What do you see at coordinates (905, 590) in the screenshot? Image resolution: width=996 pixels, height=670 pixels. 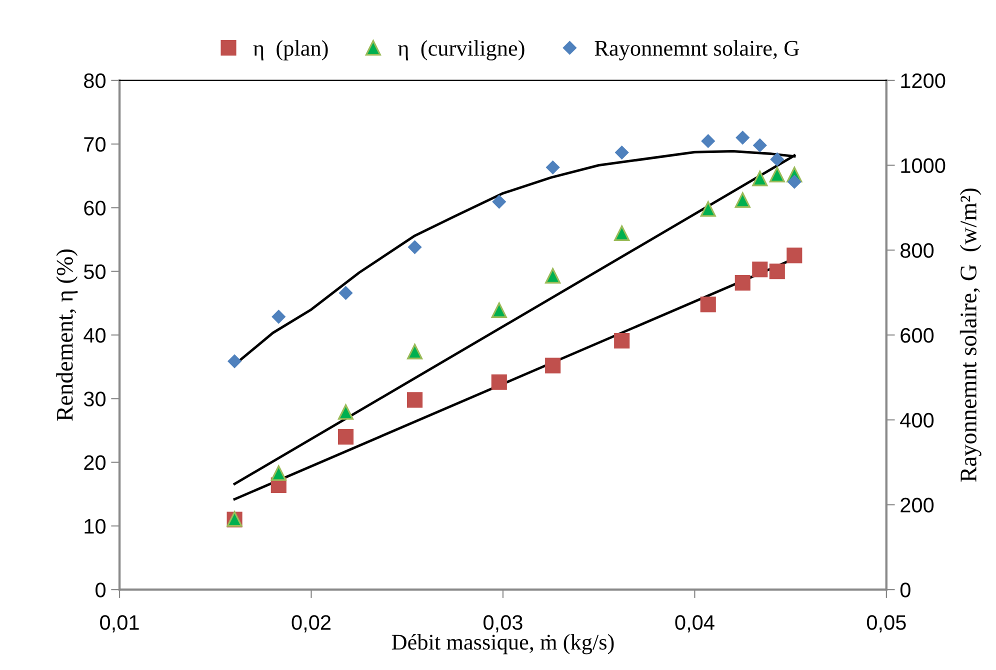 I see `y2-tick-label: 0` at bounding box center [905, 590].